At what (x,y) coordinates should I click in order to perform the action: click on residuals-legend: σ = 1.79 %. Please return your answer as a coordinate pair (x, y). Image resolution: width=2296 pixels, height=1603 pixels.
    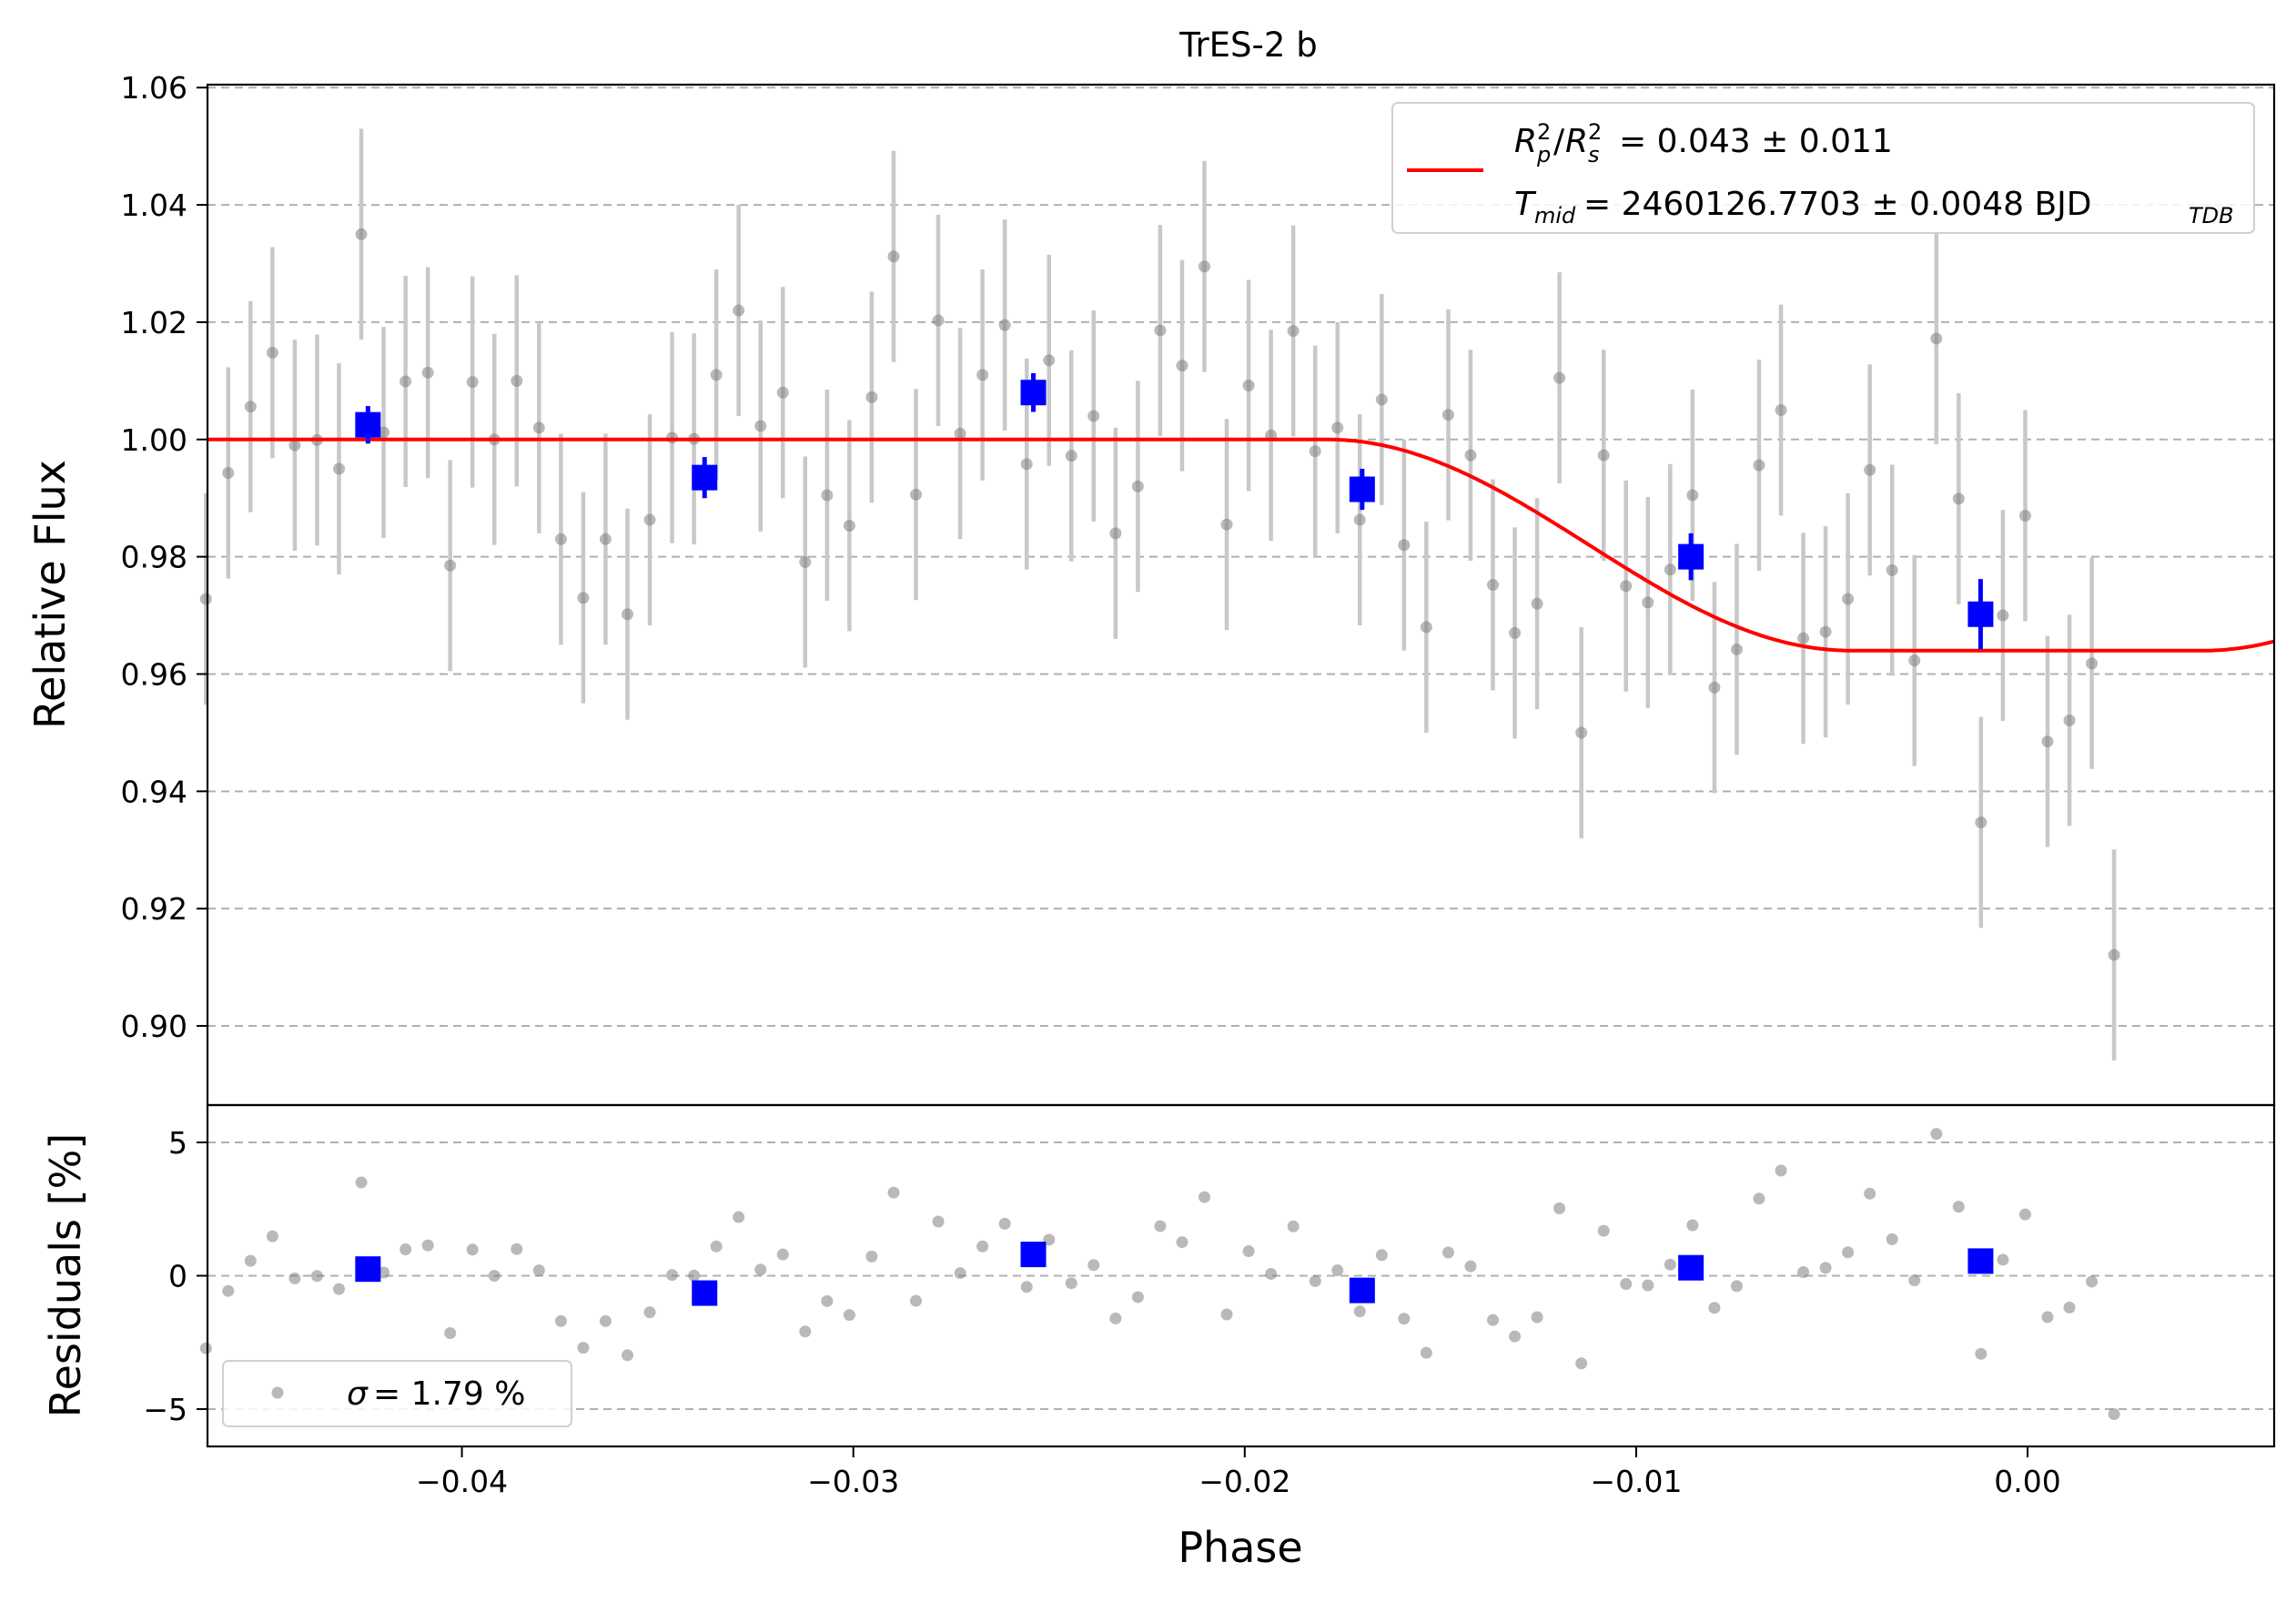
    Looking at the image, I should click on (397, 1393).